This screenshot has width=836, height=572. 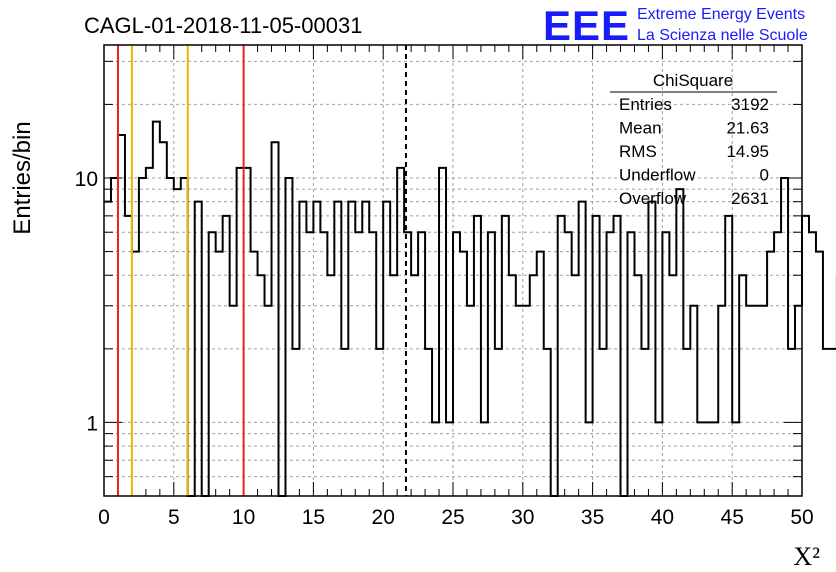 I want to click on stats-value: 0, so click(x=764, y=175).